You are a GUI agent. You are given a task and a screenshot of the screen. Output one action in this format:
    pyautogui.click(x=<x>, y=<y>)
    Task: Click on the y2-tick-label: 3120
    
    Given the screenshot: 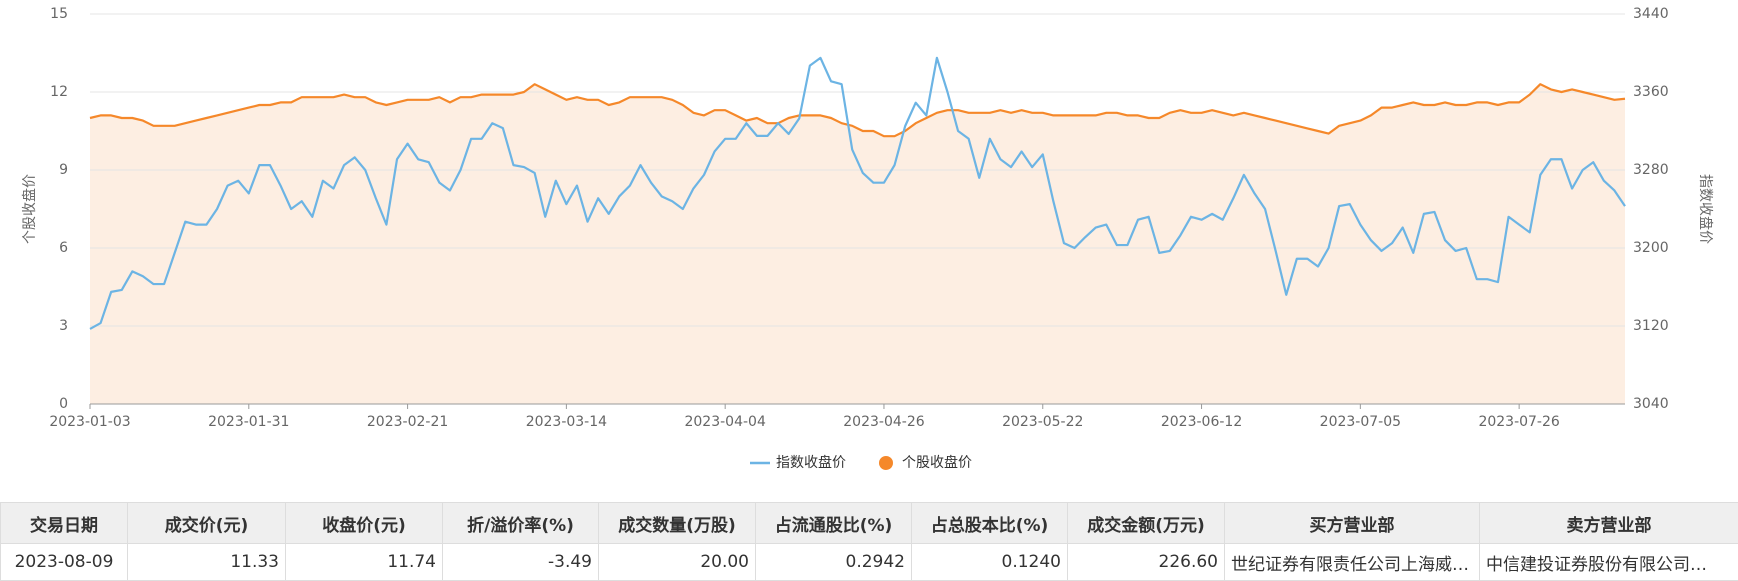 What is the action you would take?
    pyautogui.click(x=1651, y=326)
    